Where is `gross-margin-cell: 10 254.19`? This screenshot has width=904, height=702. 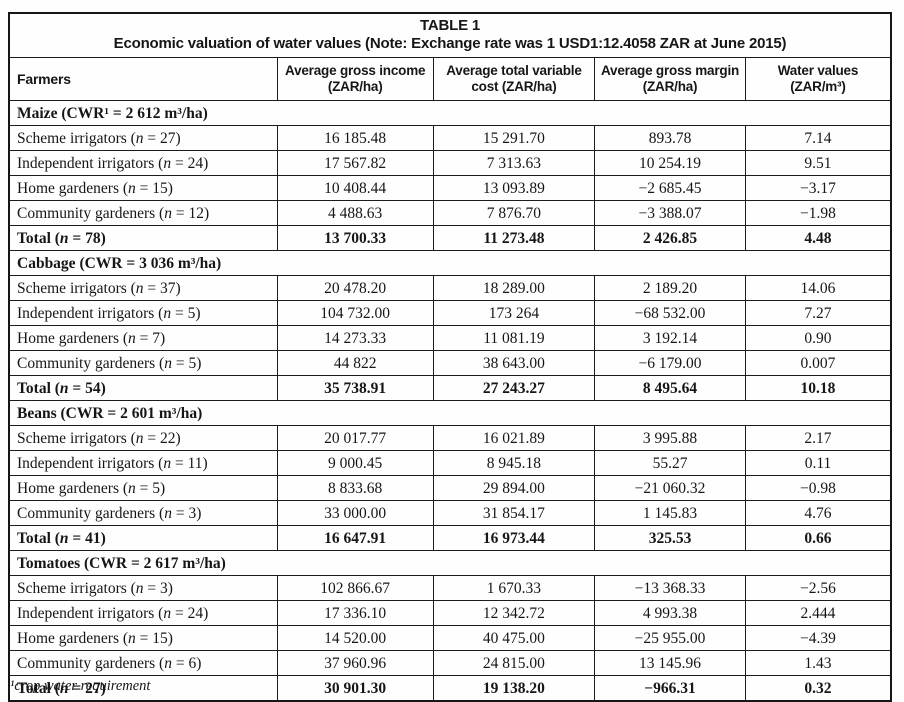 gross-margin-cell: 10 254.19 is located at coordinates (670, 163).